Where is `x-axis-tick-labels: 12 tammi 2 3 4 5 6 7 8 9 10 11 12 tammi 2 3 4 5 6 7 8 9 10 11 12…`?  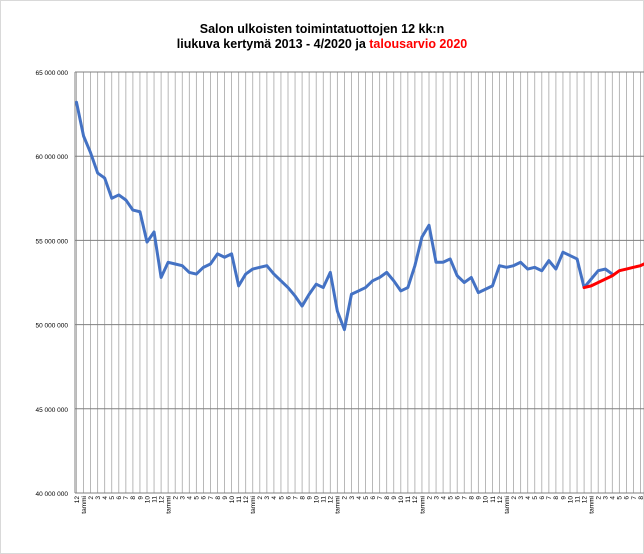 x-axis-tick-labels: 12 tammi 2 3 4 5 6 7 8 9 10 11 12 tammi 2 3 4 5 6 7 8 9 10 11 12… is located at coordinates (359, 505).